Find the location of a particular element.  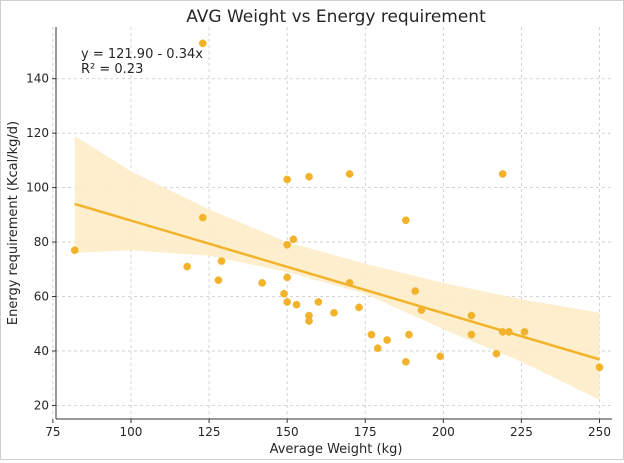

r-squared-label: R² = 0.23 is located at coordinates (112, 69).